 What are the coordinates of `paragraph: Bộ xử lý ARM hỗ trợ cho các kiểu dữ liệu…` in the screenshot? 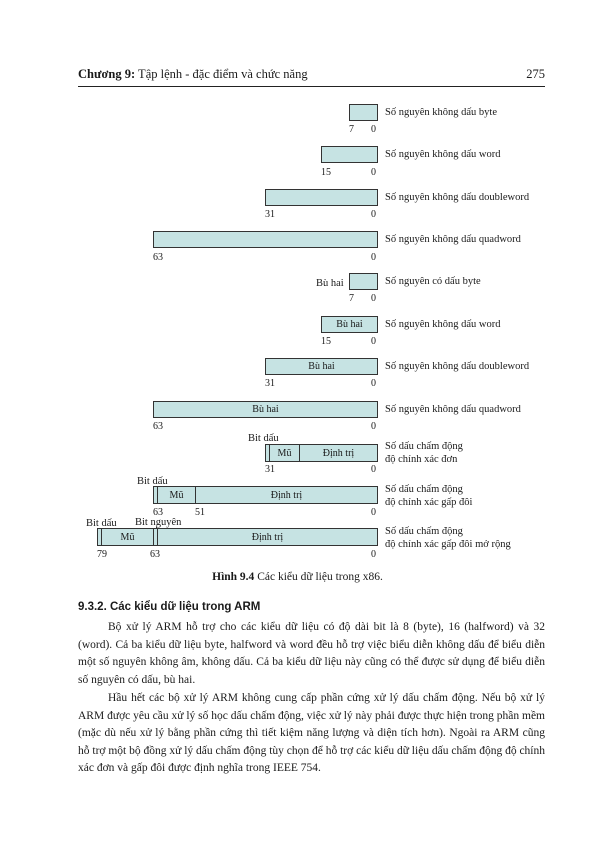 It's located at (311, 654).